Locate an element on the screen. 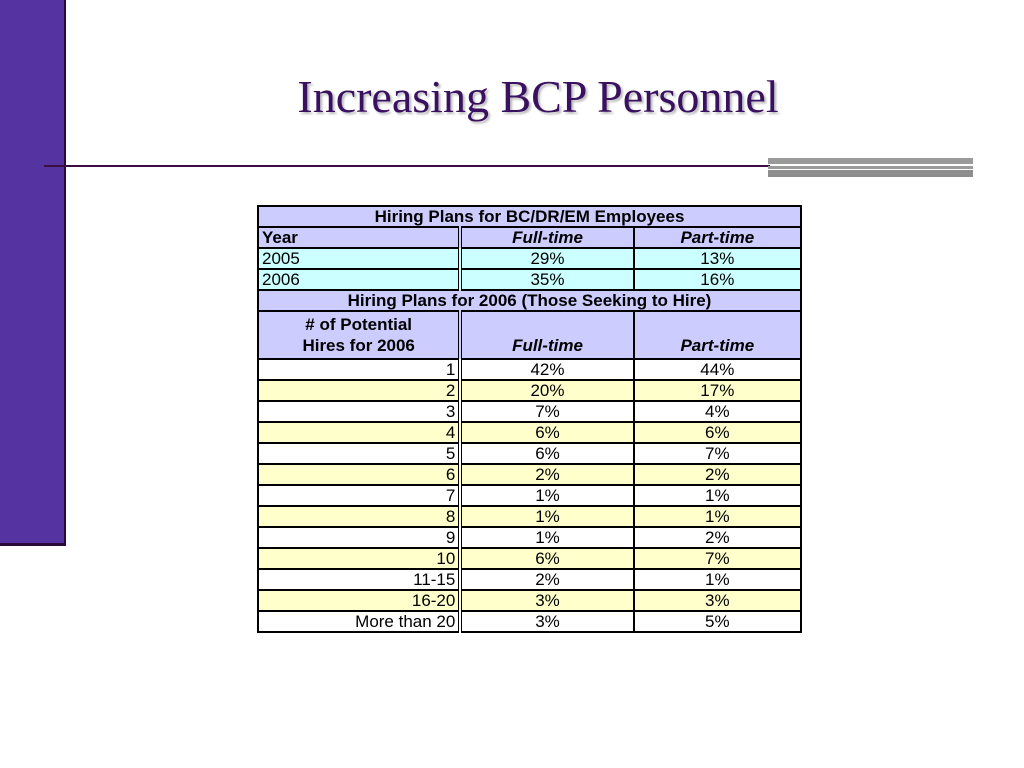 The width and height of the screenshot is (1024, 768). hires-count-cell: More than 20 is located at coordinates (359, 621).